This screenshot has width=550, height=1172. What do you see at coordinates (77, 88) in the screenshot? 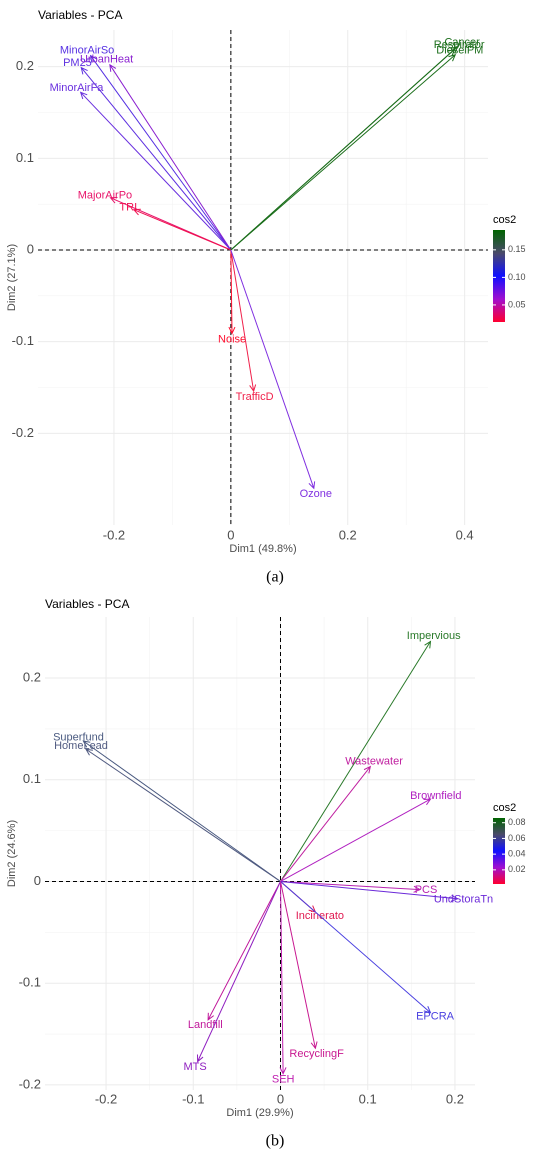
I see `variable-label: MinorAirFa` at bounding box center [77, 88].